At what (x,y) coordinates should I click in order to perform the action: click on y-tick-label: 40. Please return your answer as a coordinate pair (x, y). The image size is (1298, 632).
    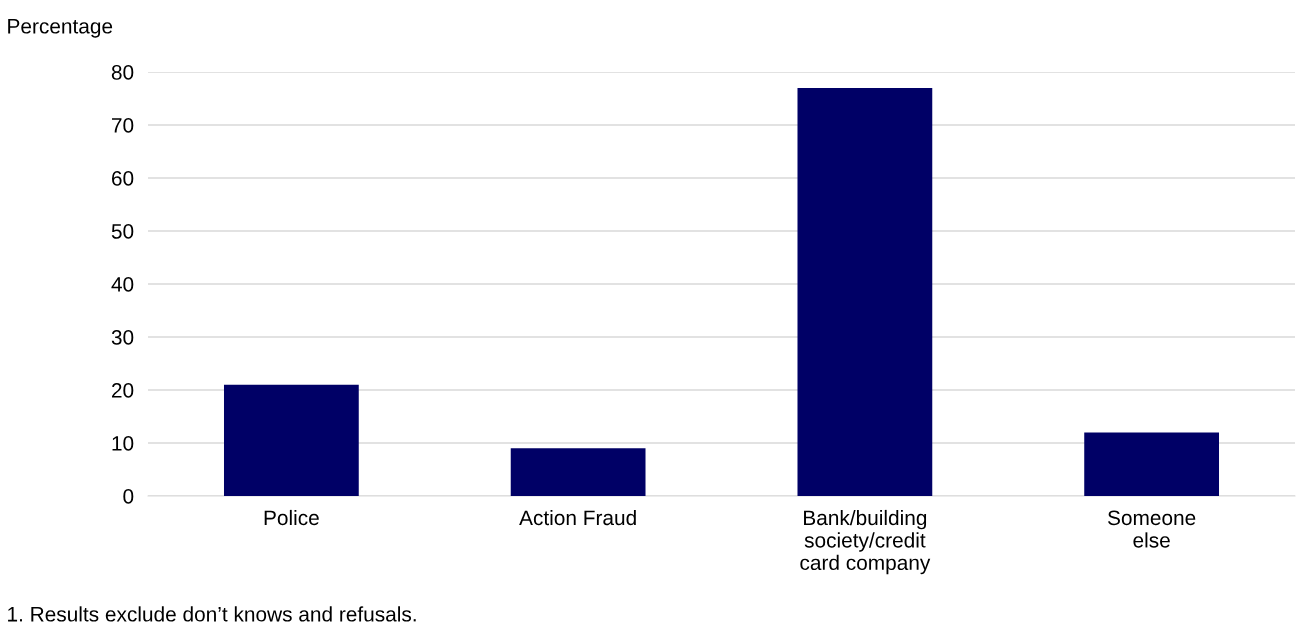
    Looking at the image, I should click on (122, 284).